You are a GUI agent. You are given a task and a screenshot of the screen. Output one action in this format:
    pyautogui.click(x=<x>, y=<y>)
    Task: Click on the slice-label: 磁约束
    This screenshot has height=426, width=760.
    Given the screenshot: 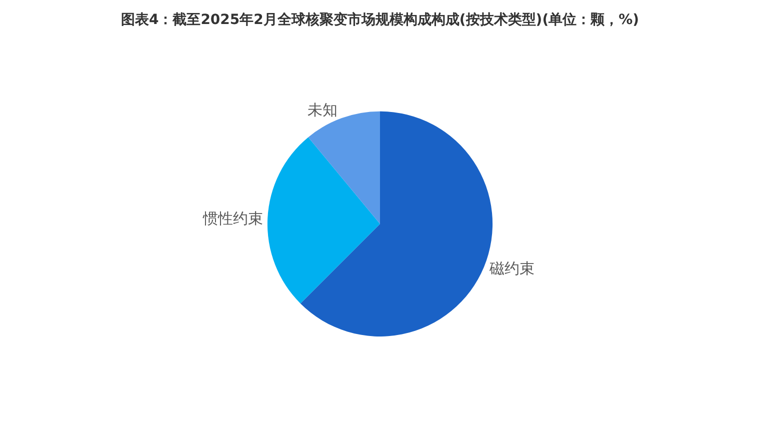 What is the action you would take?
    pyautogui.click(x=511, y=268)
    